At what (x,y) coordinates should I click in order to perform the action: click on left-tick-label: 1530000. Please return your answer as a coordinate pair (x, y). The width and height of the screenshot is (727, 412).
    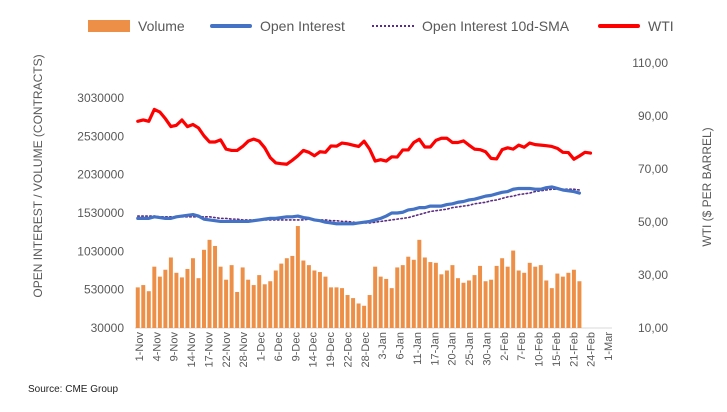
    Looking at the image, I should click on (100, 213).